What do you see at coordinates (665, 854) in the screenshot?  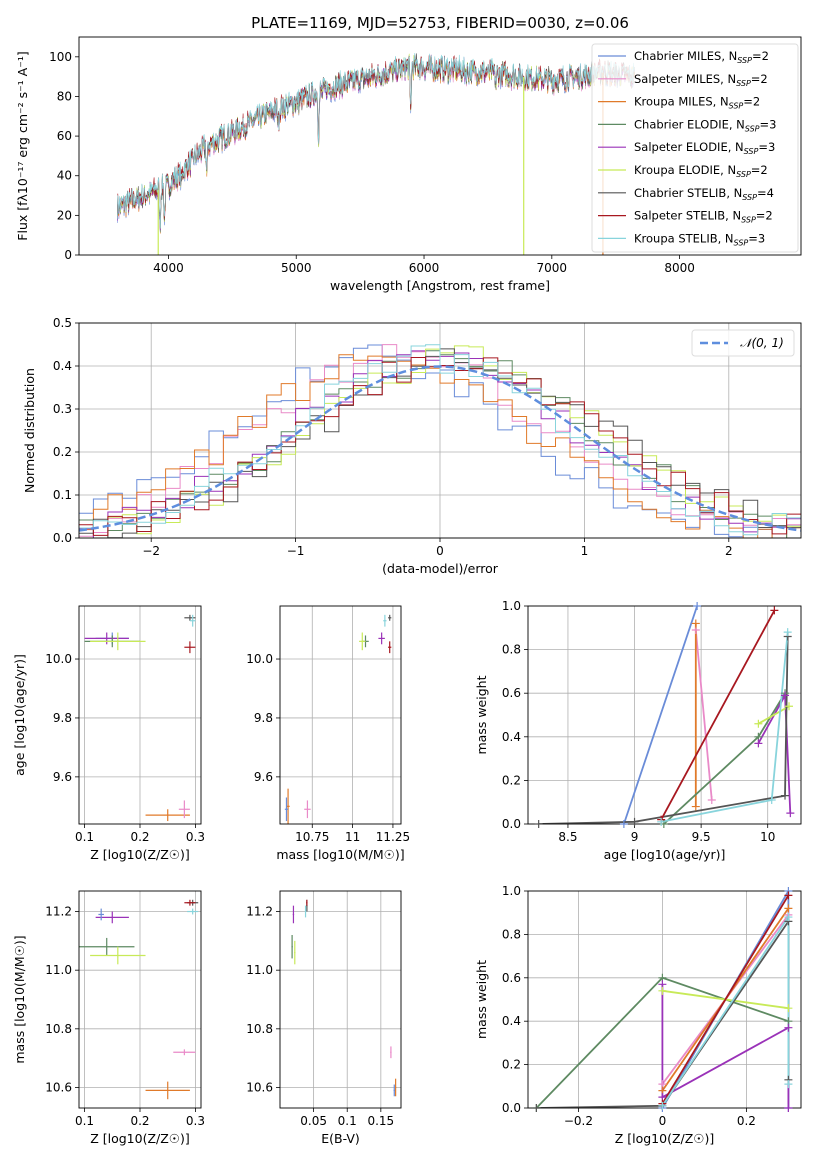 I see `x-axis-label: age [log10(age/yr)]` at bounding box center [665, 854].